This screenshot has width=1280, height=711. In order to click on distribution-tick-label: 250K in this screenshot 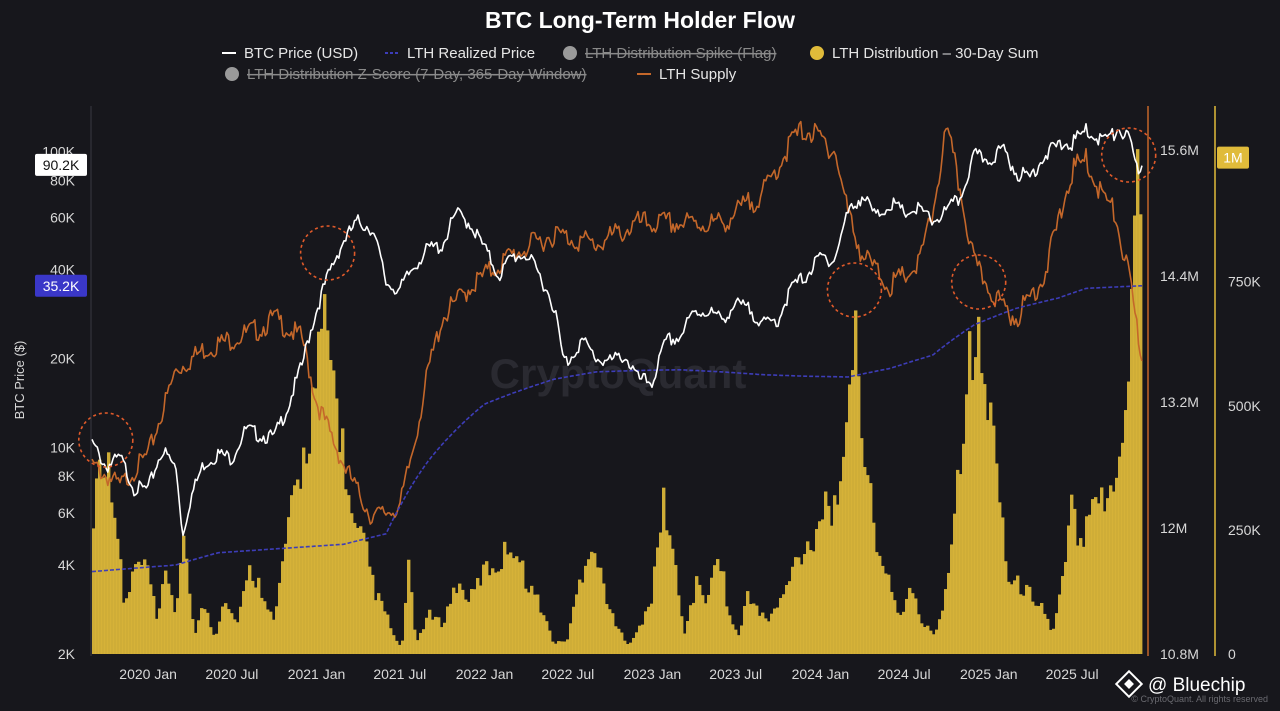, I will do `click(1244, 530)`.